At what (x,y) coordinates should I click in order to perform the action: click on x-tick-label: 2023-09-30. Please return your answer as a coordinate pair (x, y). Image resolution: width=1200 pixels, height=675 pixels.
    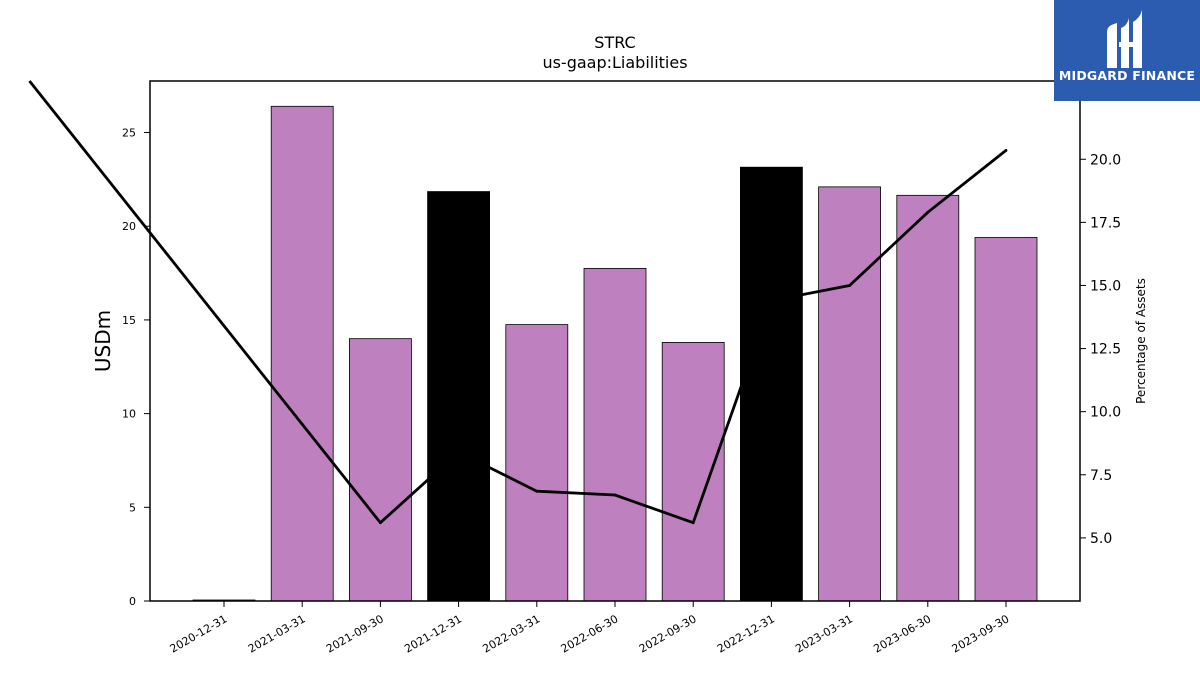
    Looking at the image, I should click on (981, 633).